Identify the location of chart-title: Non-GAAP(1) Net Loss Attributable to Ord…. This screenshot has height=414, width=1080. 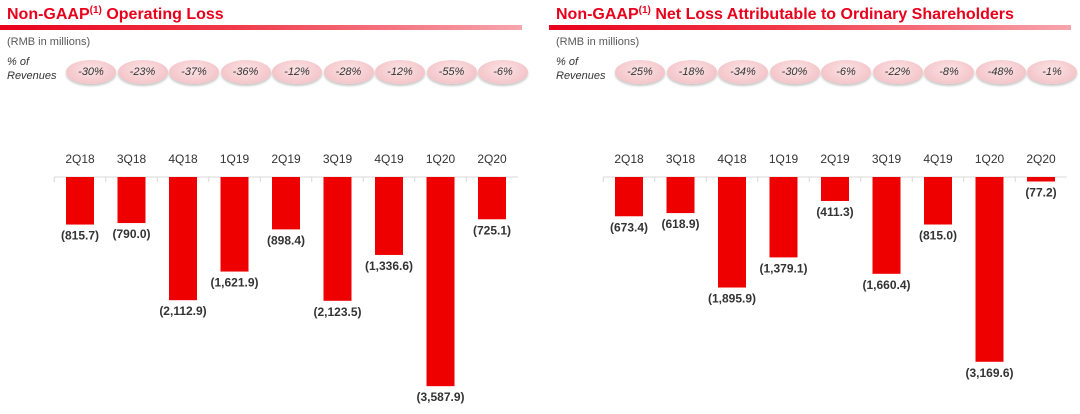
(785, 14).